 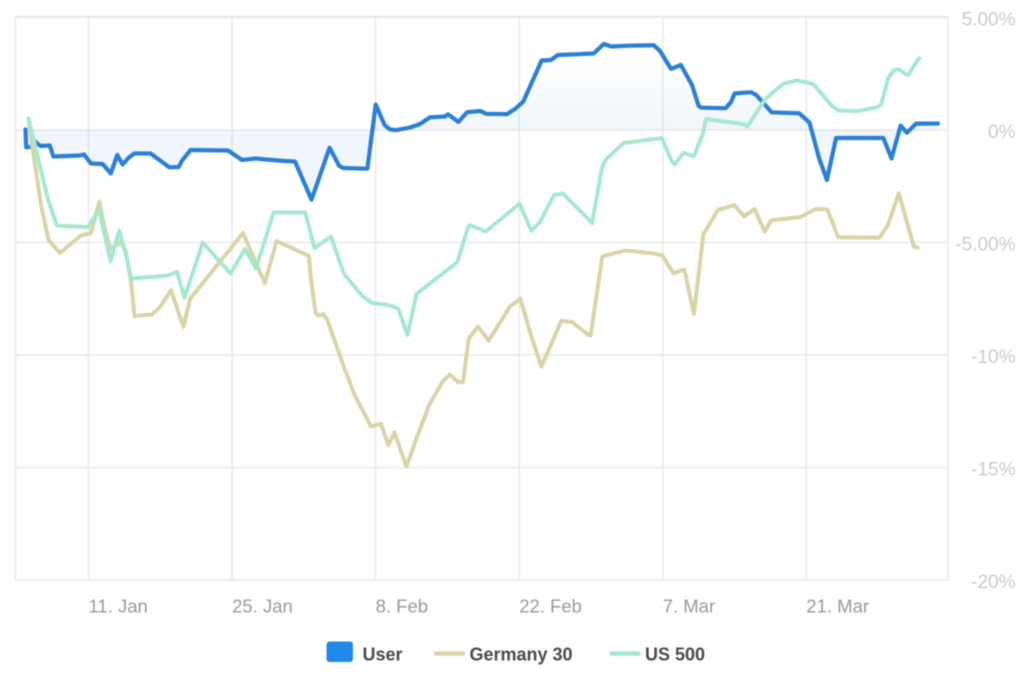 What do you see at coordinates (402, 606) in the screenshot?
I see `svg-text: 8. Feb` at bounding box center [402, 606].